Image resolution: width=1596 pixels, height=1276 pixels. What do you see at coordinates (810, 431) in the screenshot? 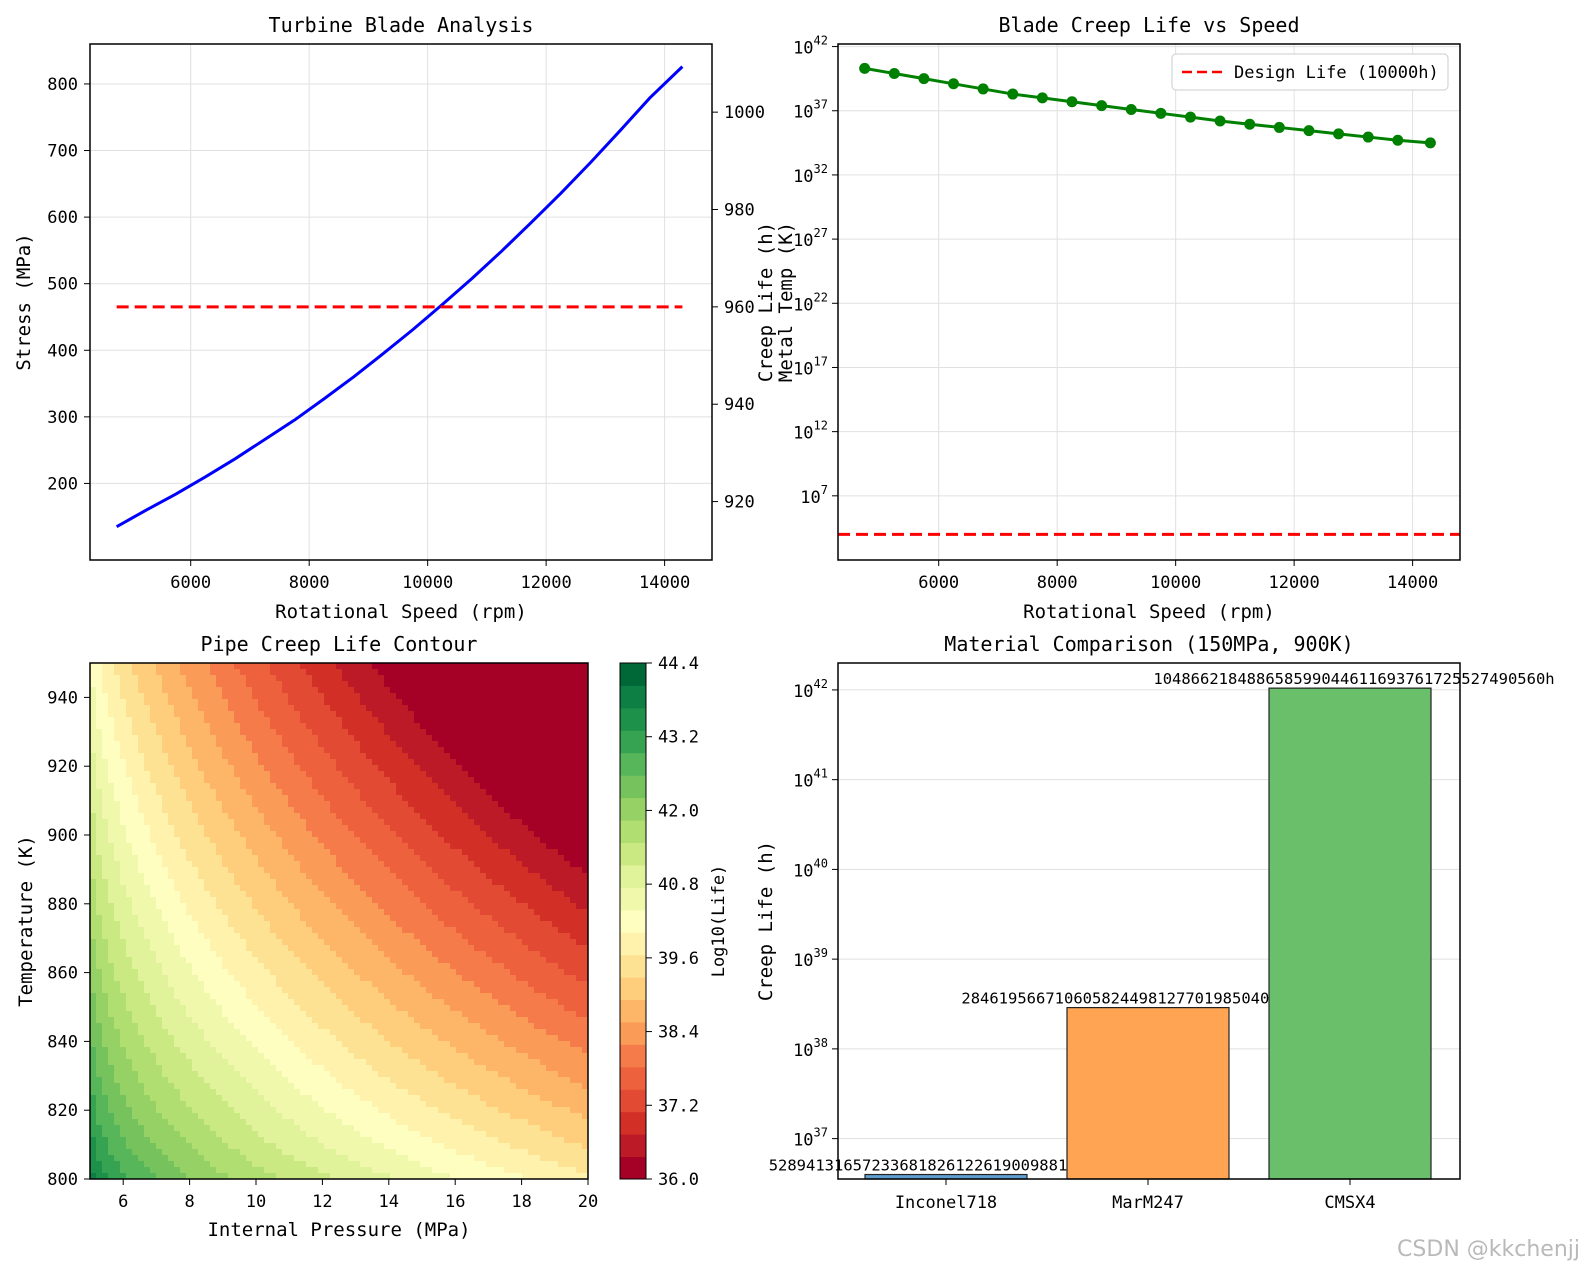
I see `p2-y-tick-label: 1012` at bounding box center [810, 431].